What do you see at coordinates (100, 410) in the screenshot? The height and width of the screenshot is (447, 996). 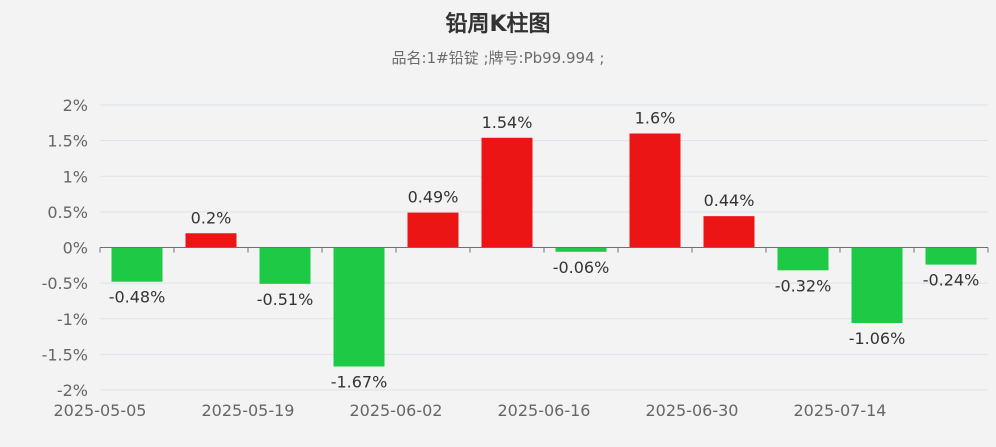 I see `x-tick-label: 2025-05-05` at bounding box center [100, 410].